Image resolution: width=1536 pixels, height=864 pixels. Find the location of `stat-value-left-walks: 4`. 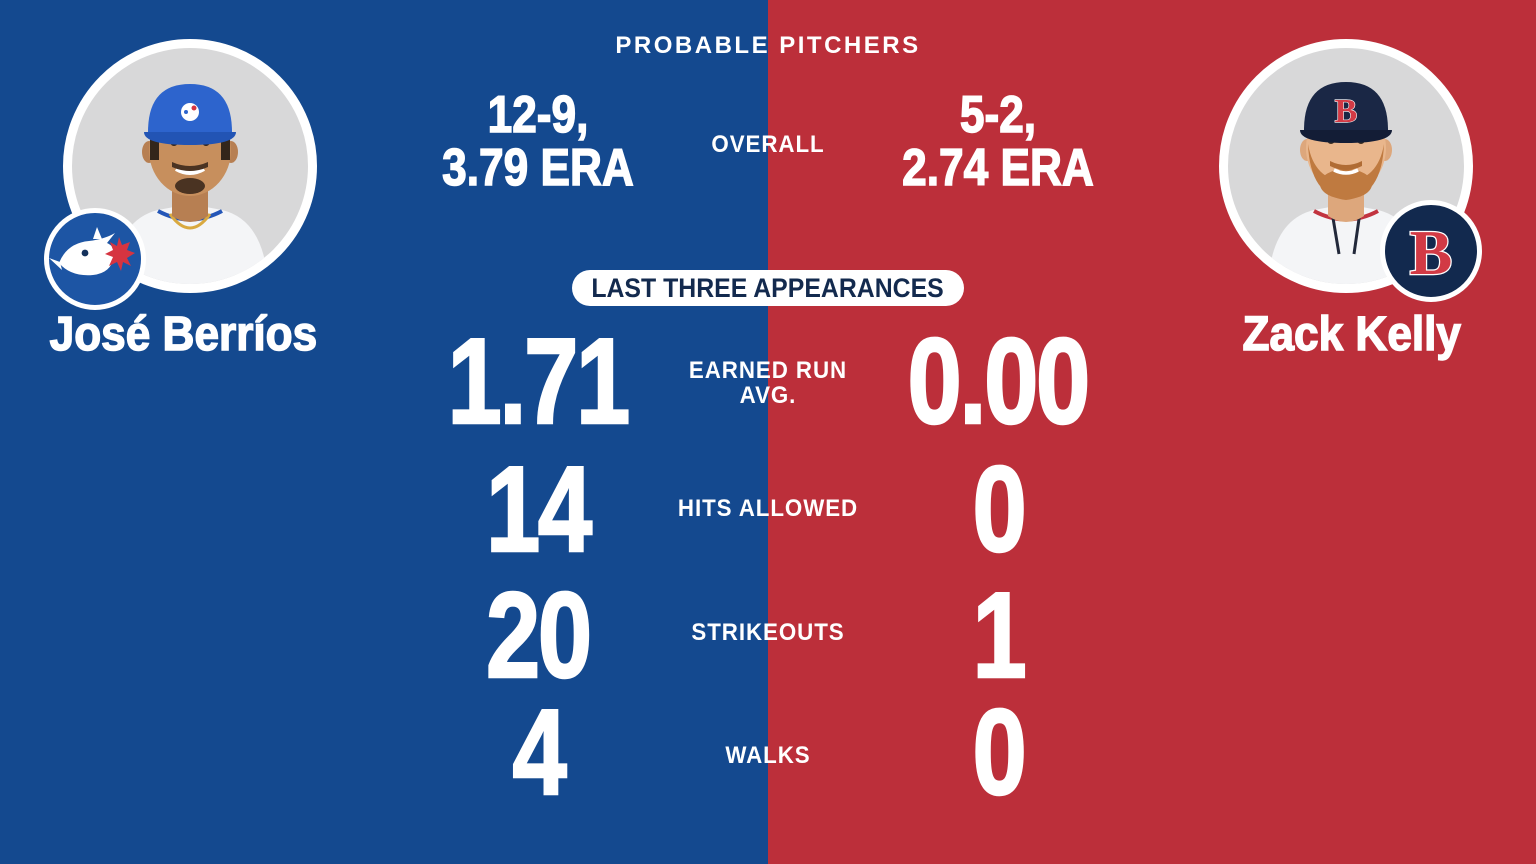

stat-value-left-walks: 4 is located at coordinates (538, 752).